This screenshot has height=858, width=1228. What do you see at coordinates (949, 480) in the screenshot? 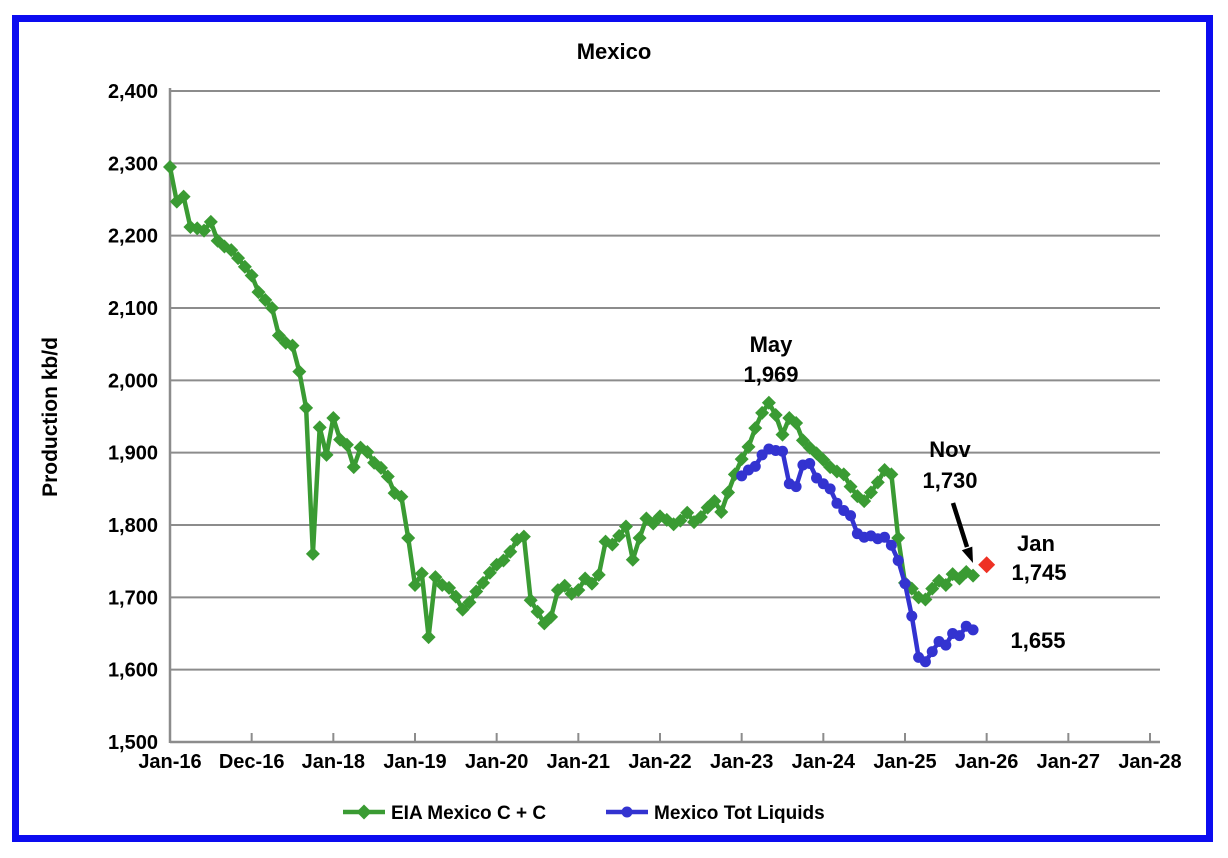
I see `annotation-nov-value: 1,730` at bounding box center [949, 480].